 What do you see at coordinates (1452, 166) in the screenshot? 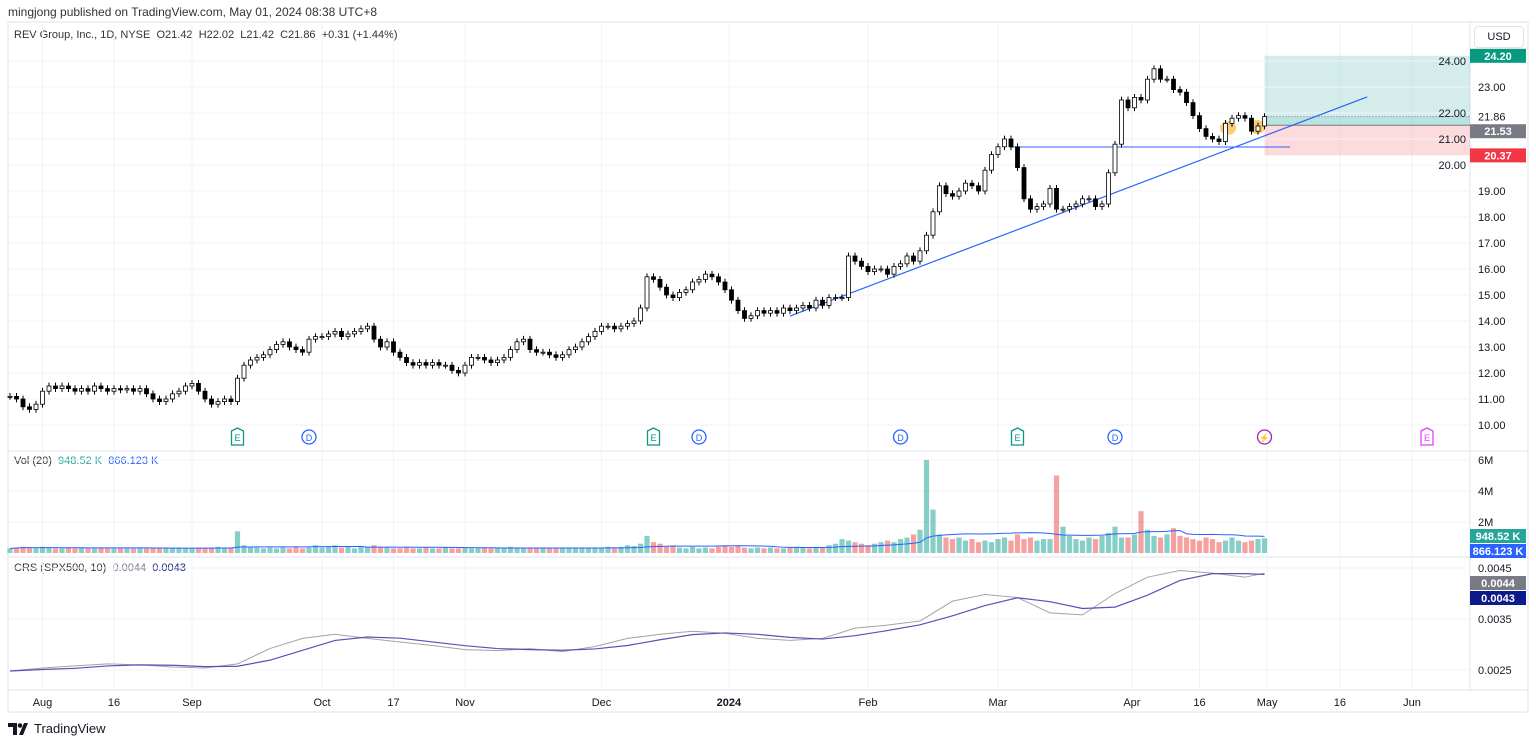
I see `price-tick-label: 20.00` at bounding box center [1452, 166].